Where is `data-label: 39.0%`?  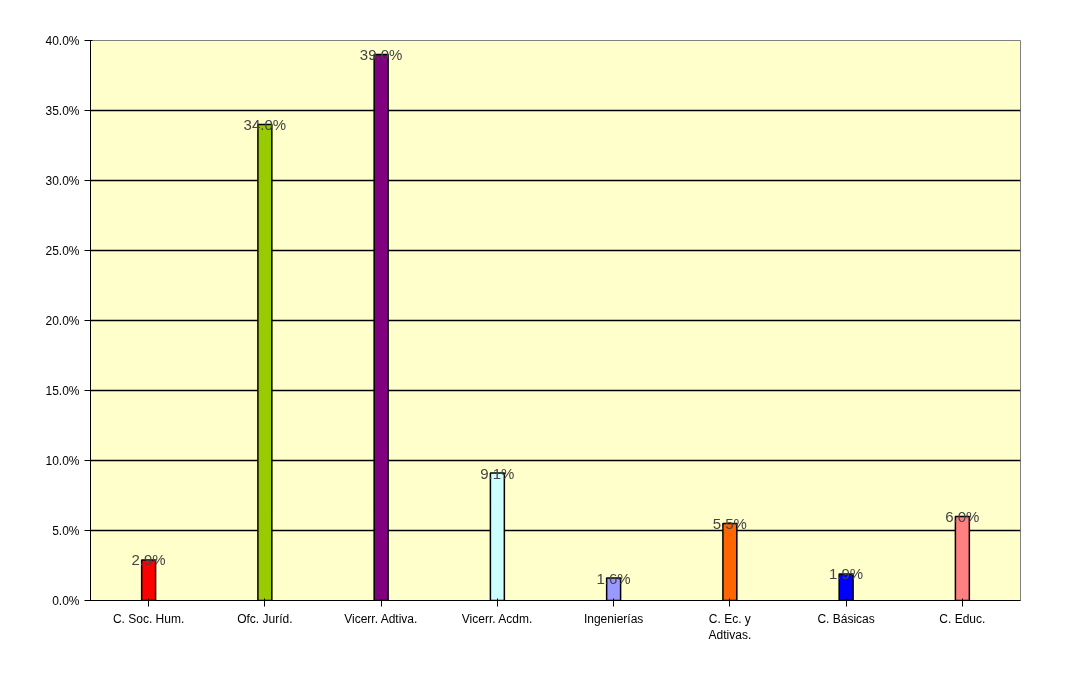
data-label: 39.0% is located at coordinates (381, 54).